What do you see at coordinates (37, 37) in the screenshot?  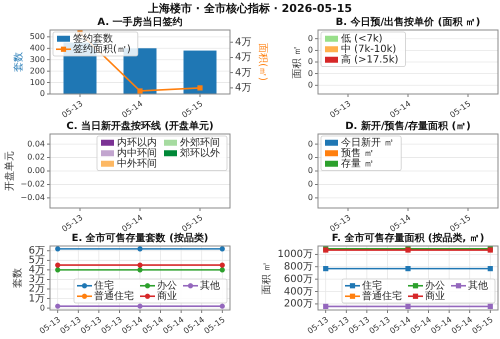 I see `y-tick-label: 500` at bounding box center [37, 37].